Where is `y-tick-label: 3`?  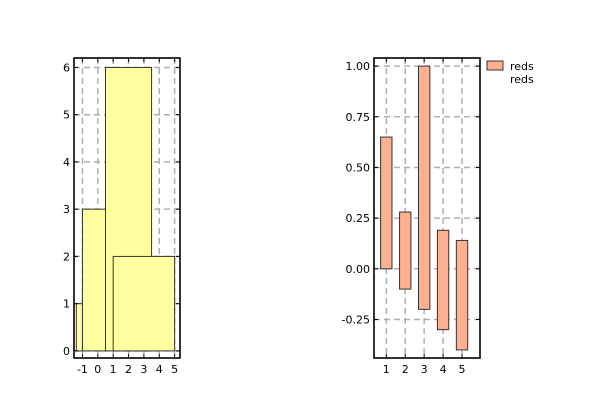
y-tick-label: 3 is located at coordinates (66, 209).